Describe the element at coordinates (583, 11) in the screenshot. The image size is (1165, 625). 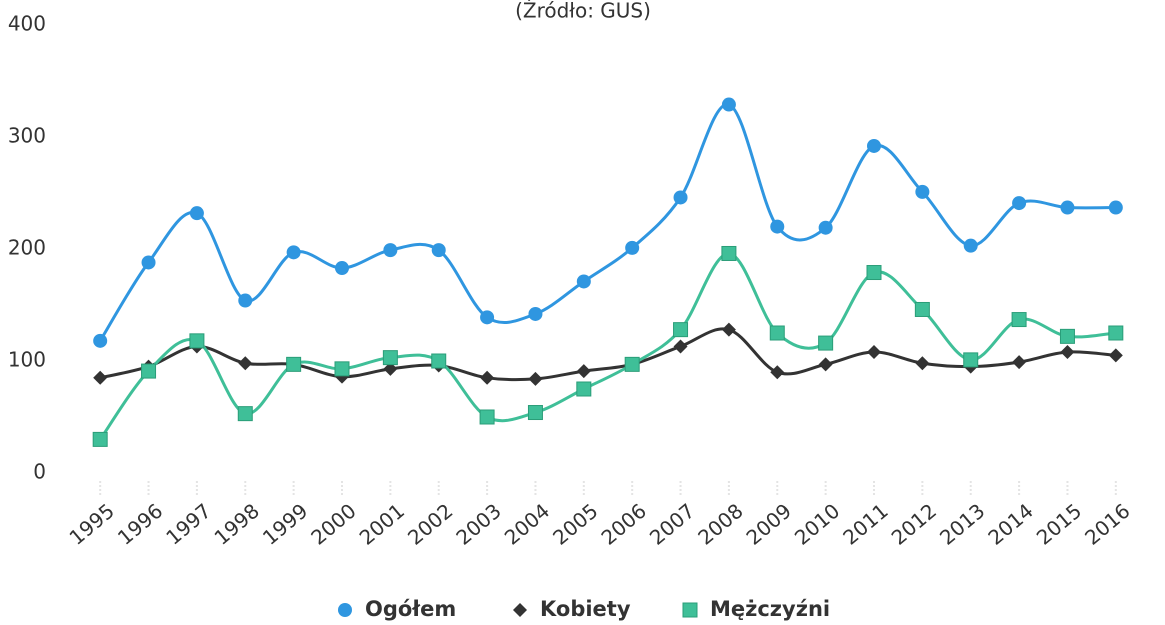
I see `chart-subtitle: (Źródło: GUS)` at that location.